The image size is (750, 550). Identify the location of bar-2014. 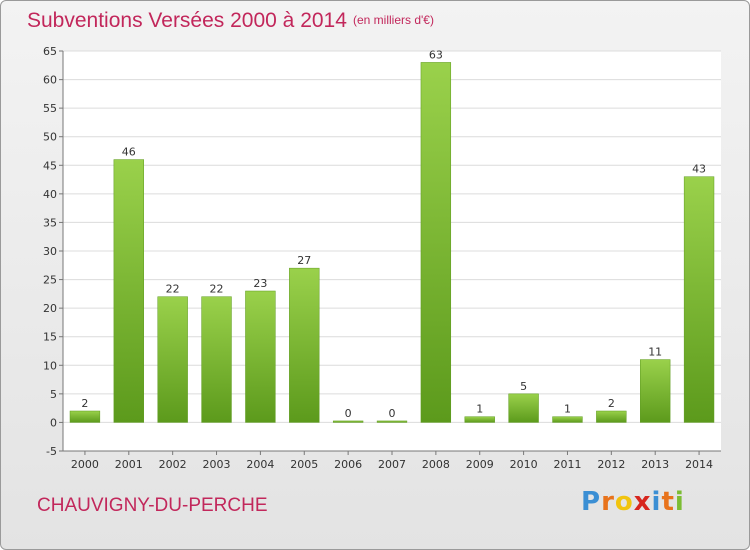
(699, 299).